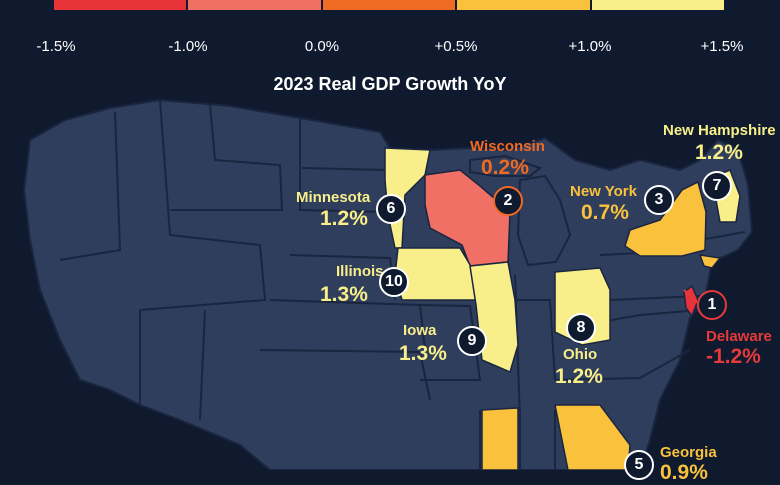 Image resolution: width=780 pixels, height=485 pixels. Describe the element at coordinates (659, 200) in the screenshot. I see `rank-badge-new-york: 3` at that location.